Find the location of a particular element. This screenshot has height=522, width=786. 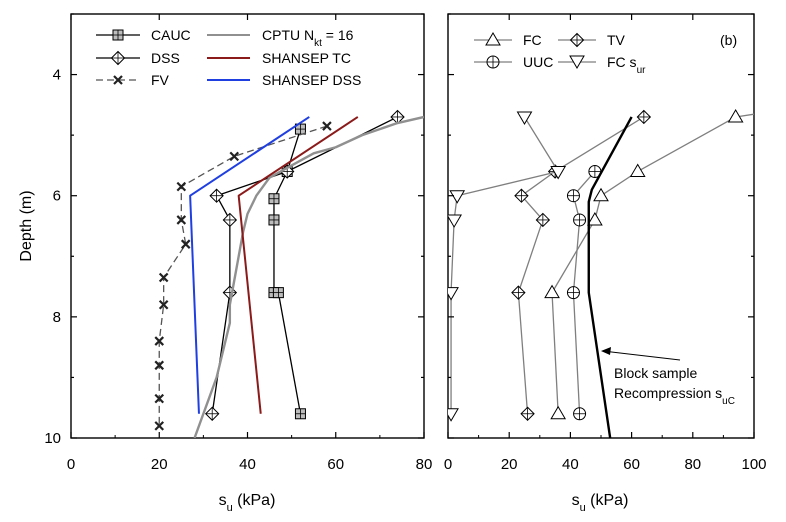

series-fv is located at coordinates (243, 276).